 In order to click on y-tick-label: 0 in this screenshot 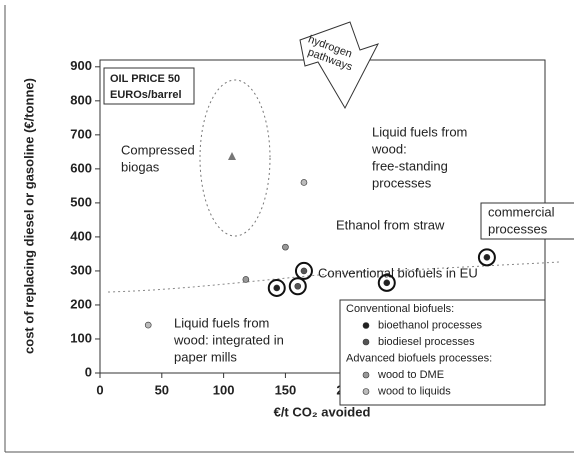, I will do `click(88, 371)`.